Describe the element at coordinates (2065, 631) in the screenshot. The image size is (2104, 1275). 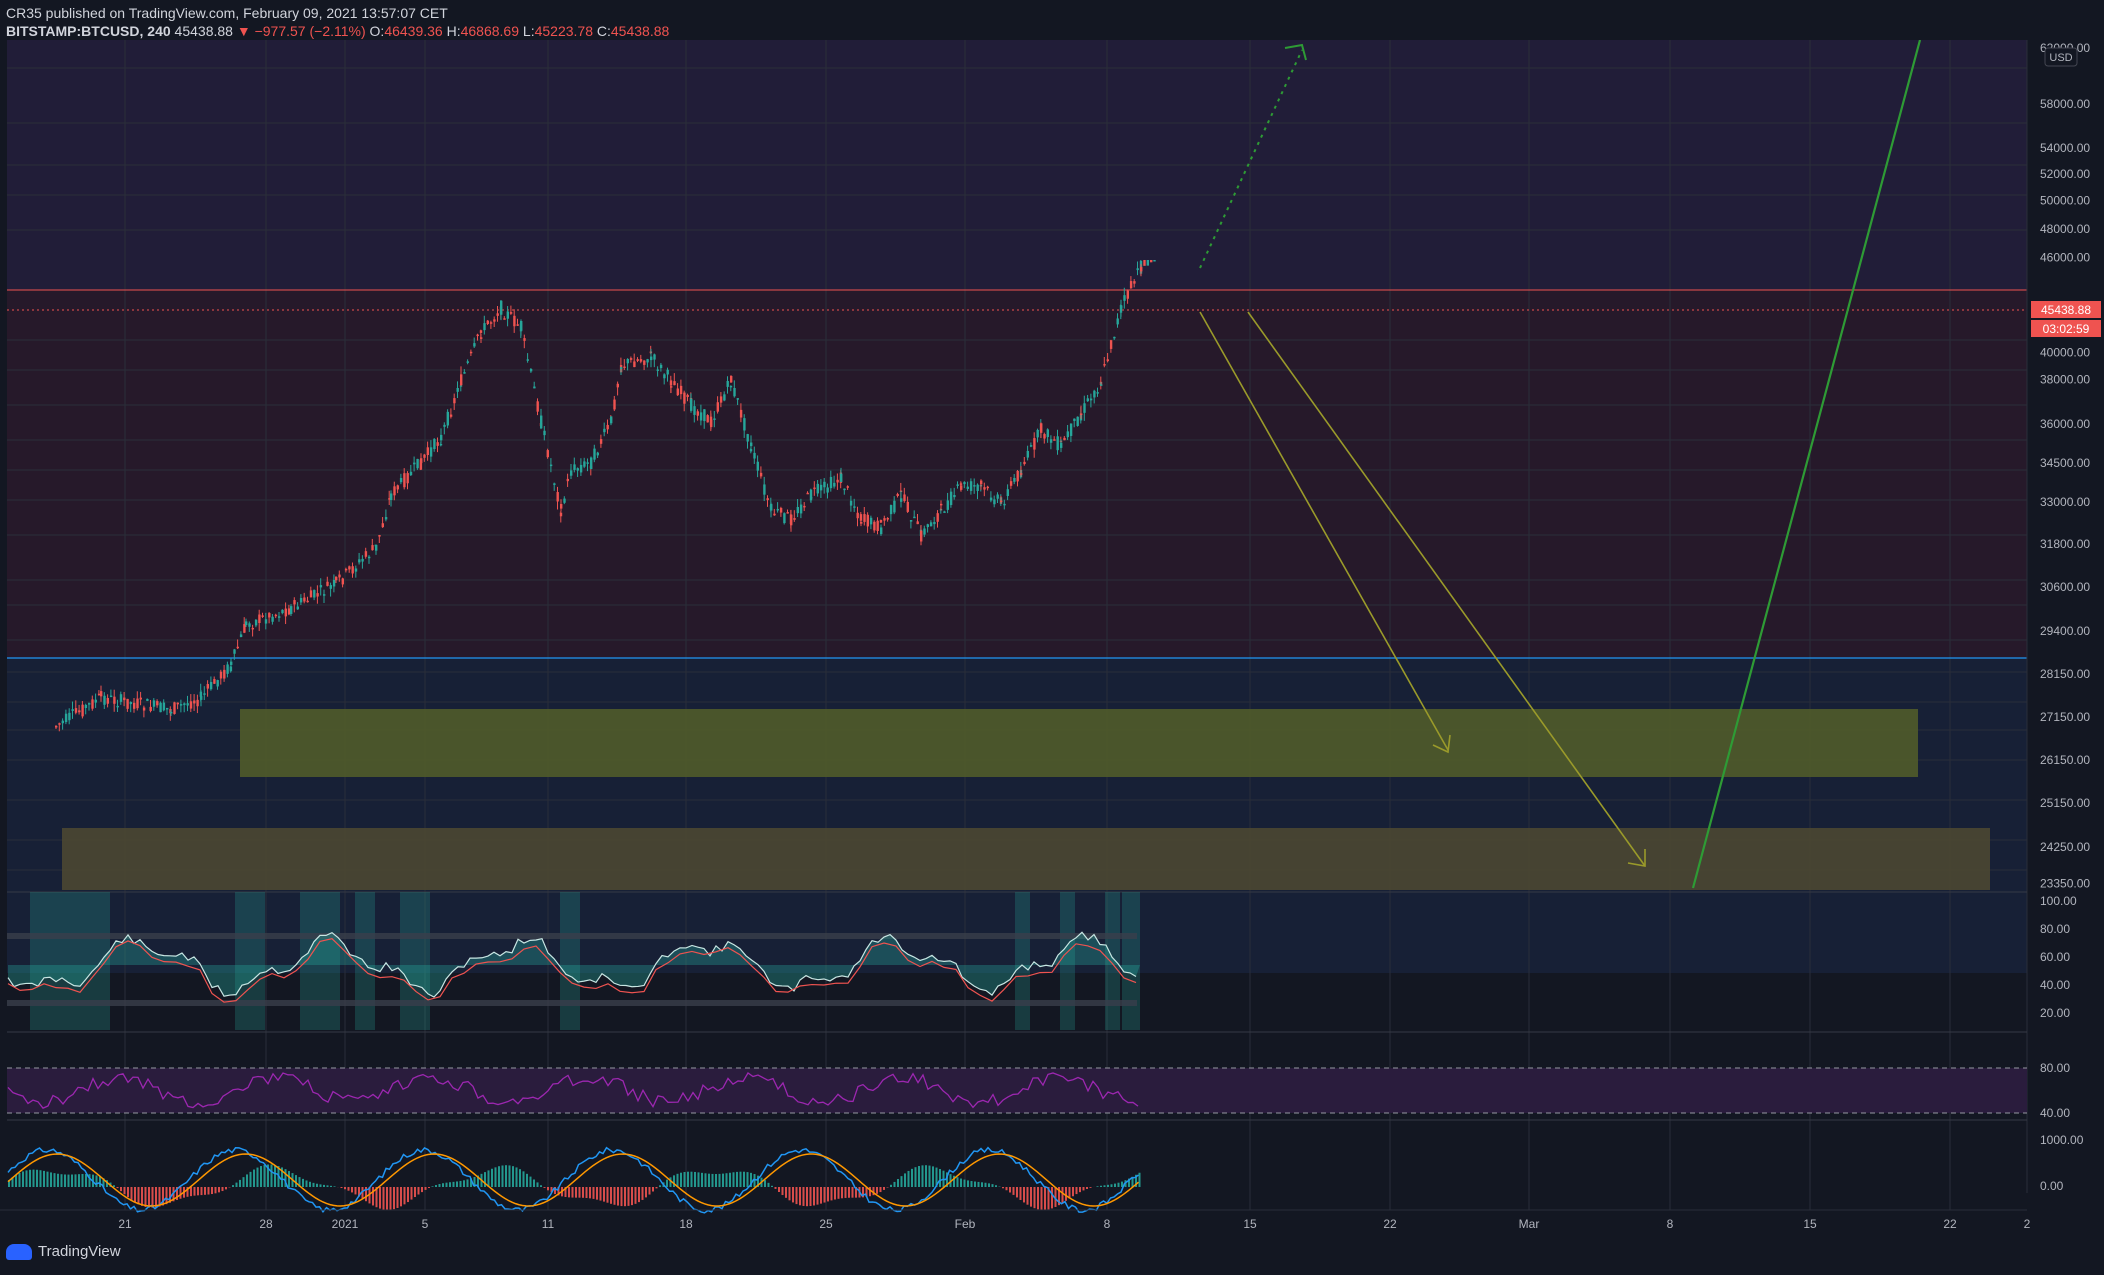
I see `price-tick-label: 29400.00` at that location.